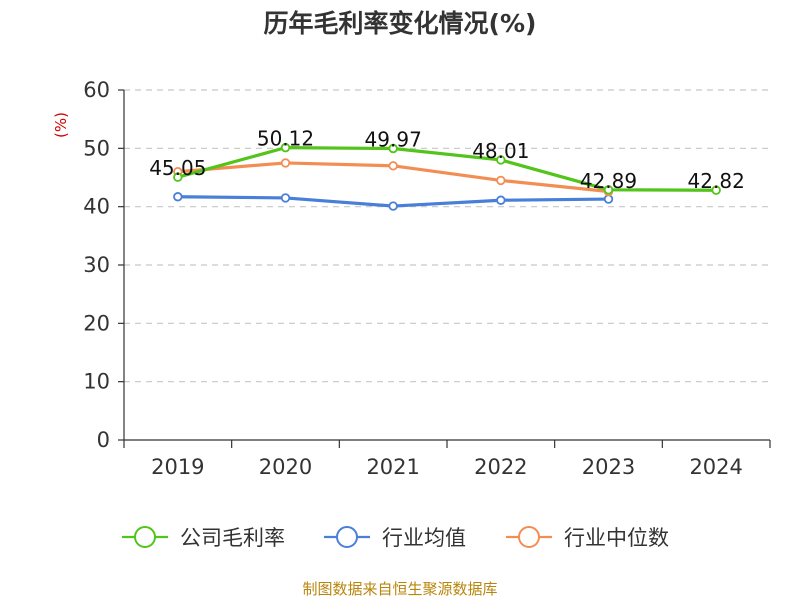 The image size is (800, 600). I want to click on x-tick-label: 2022, so click(500, 467).